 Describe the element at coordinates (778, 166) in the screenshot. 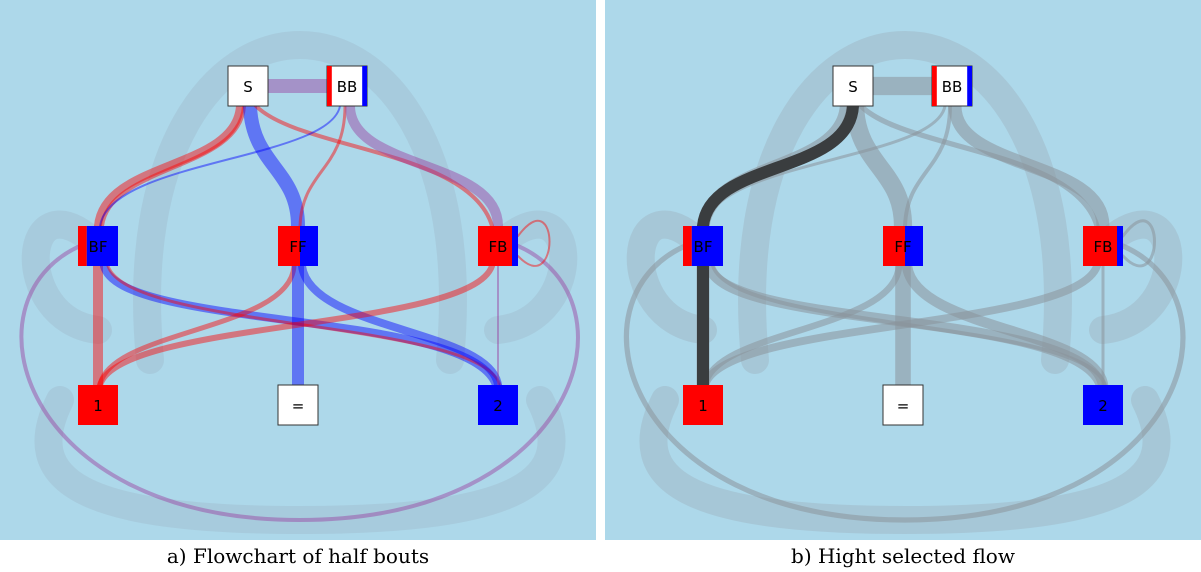

I see `highlight-edge-S-BF` at that location.